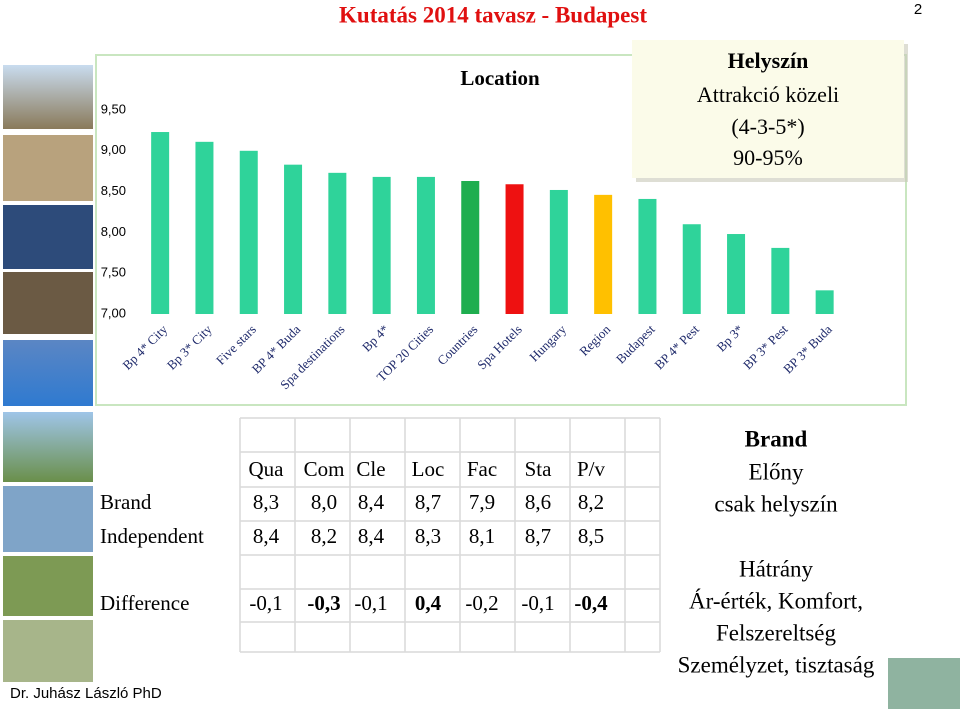 The image size is (960, 709). Describe the element at coordinates (482, 502) in the screenshot. I see `table-cell: 7,9` at that location.